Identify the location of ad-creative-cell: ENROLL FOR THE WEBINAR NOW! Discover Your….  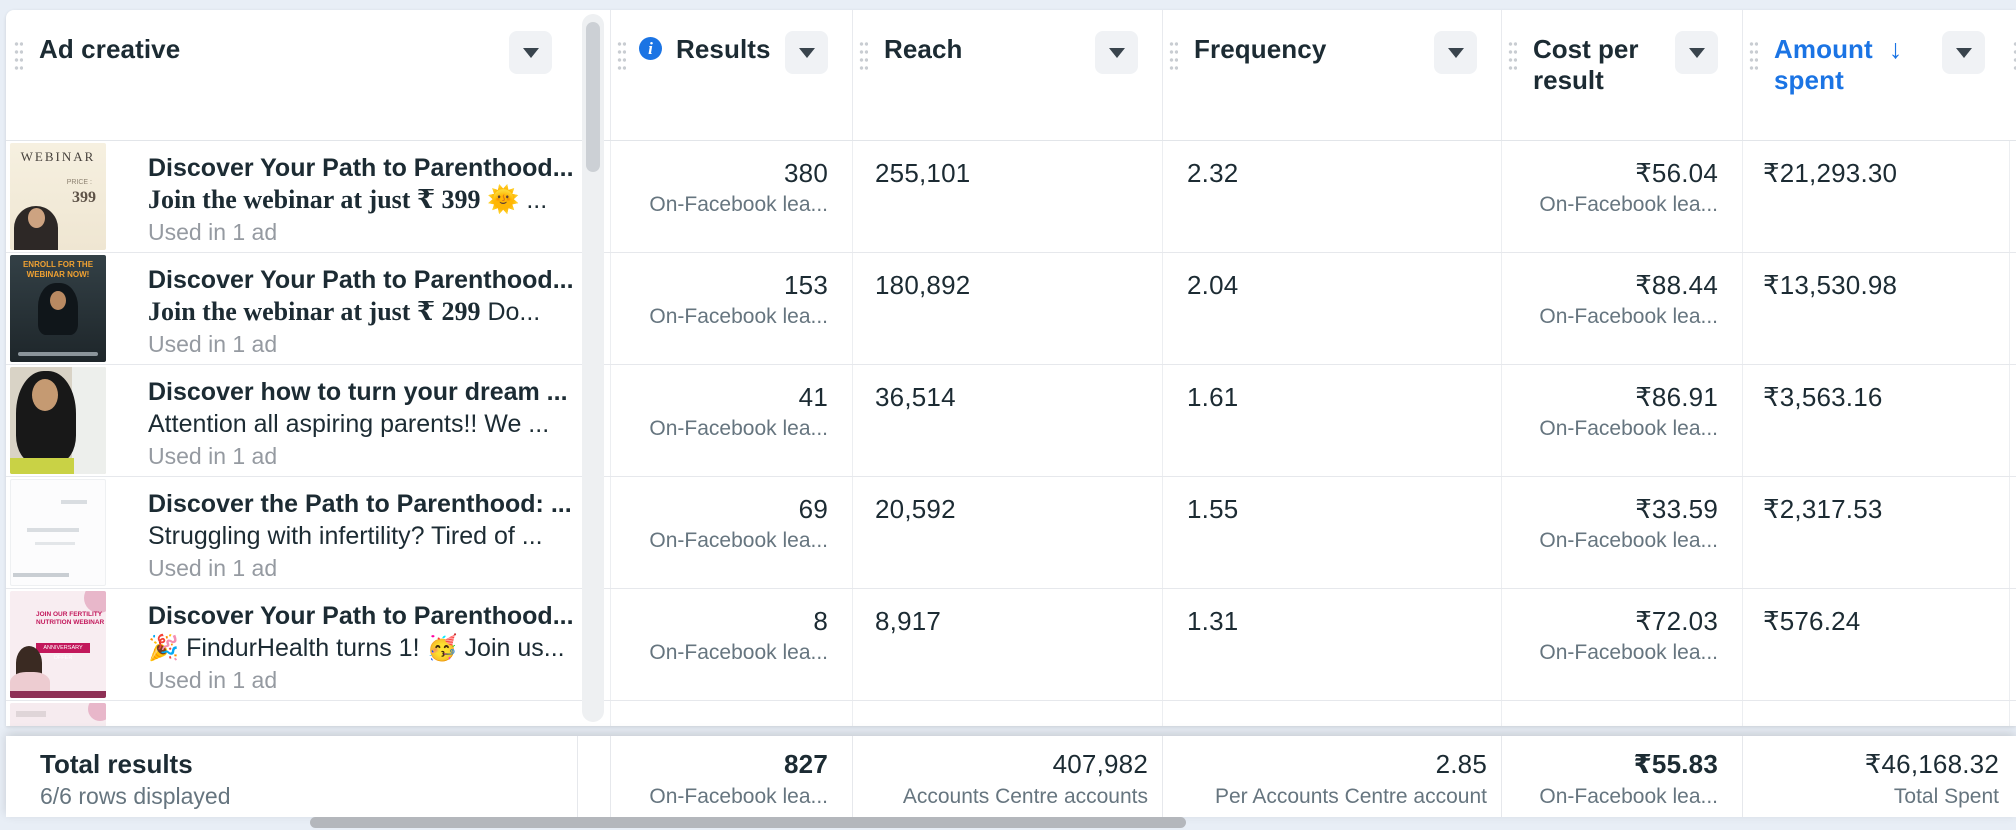
(292, 308).